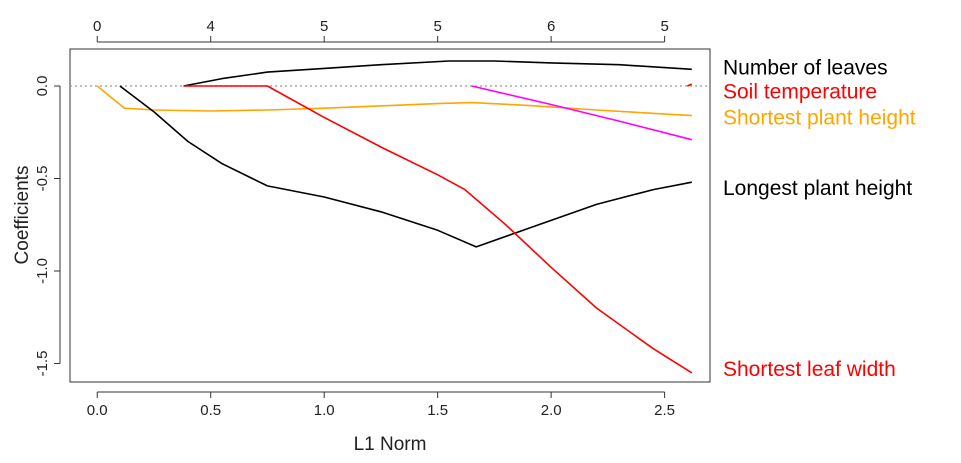 The image size is (961, 463). I want to click on y-tick-label: -1.5, so click(42, 364).